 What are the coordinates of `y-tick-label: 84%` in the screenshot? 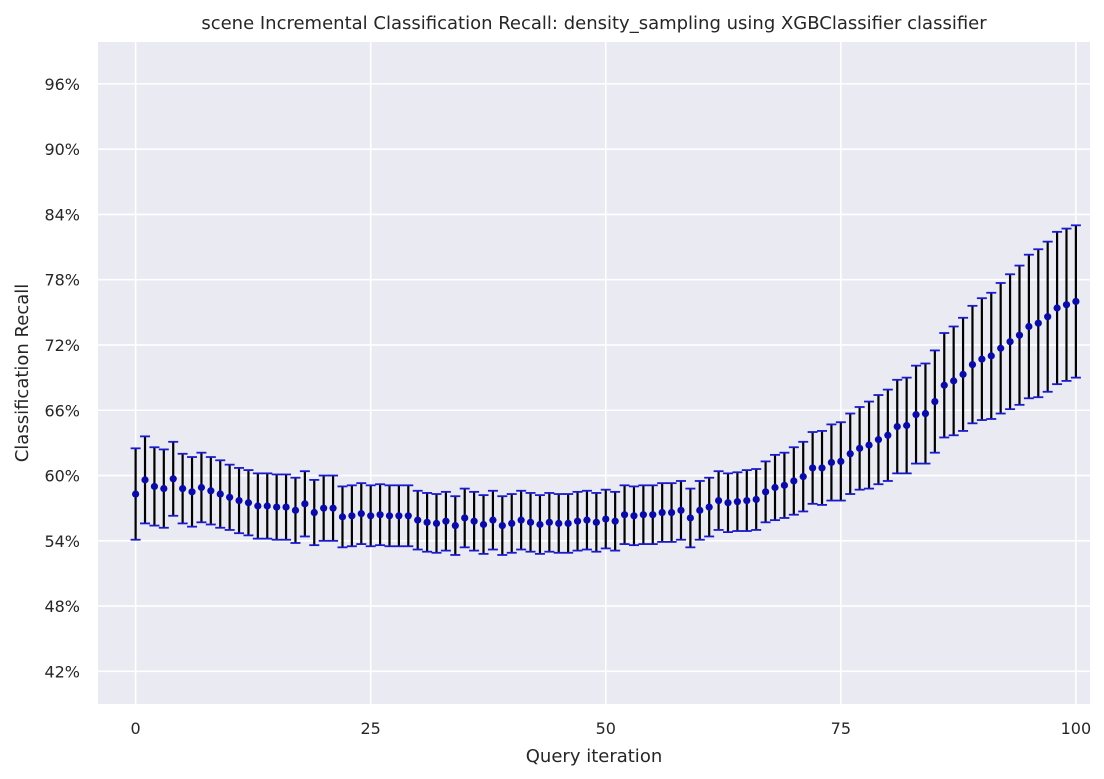 It's located at (62, 214).